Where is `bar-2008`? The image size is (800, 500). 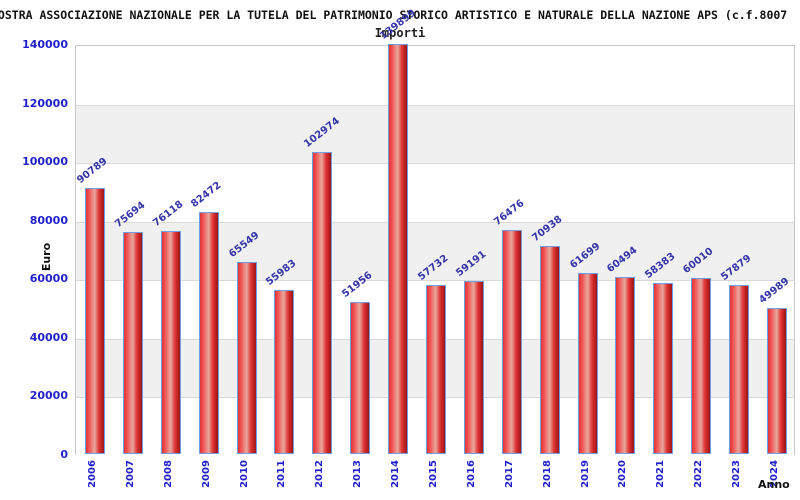 bar-2008 is located at coordinates (170, 342).